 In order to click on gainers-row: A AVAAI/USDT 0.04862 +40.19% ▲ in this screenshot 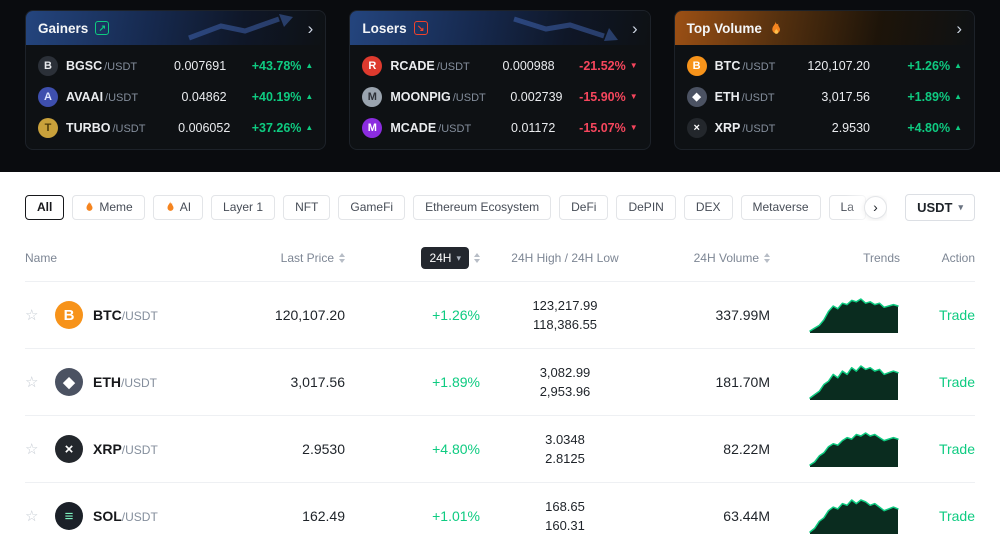, I will do `click(175, 96)`.